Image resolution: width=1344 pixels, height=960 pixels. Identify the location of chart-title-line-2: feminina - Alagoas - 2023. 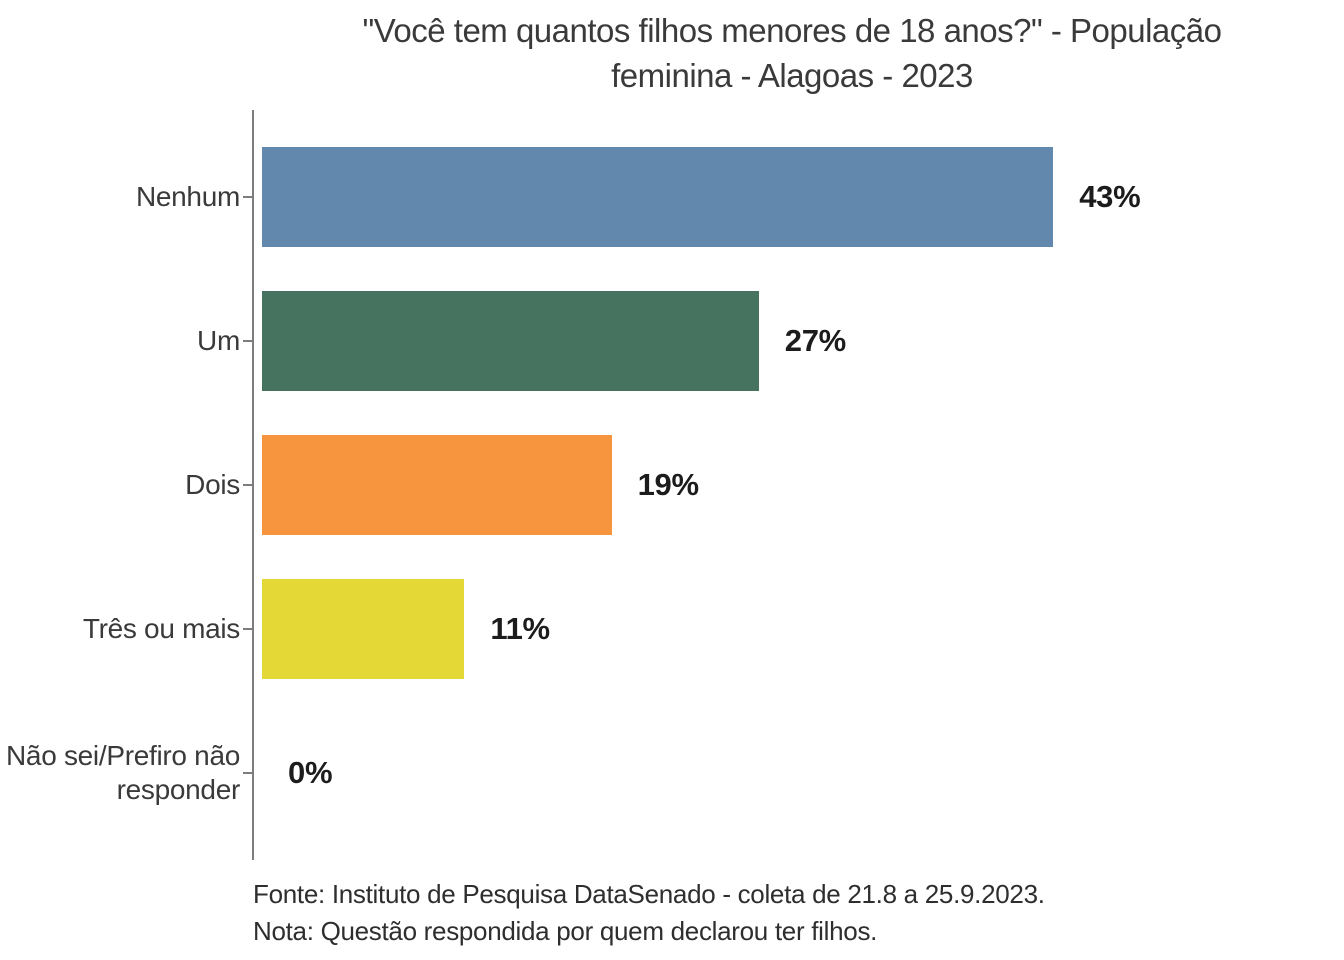
(792, 75).